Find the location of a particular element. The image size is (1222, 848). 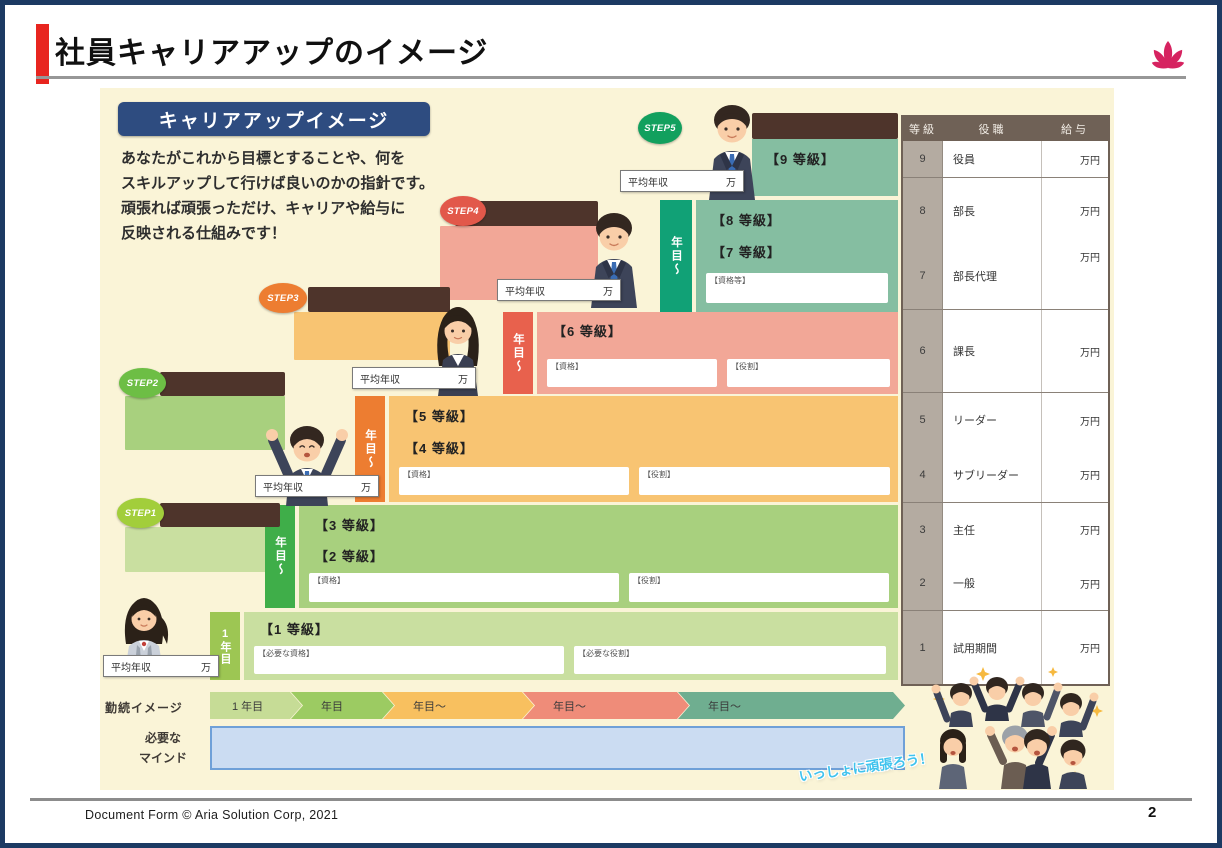

tier4-box: 【6 等級】 【資格】 【役割】 is located at coordinates (717, 353).